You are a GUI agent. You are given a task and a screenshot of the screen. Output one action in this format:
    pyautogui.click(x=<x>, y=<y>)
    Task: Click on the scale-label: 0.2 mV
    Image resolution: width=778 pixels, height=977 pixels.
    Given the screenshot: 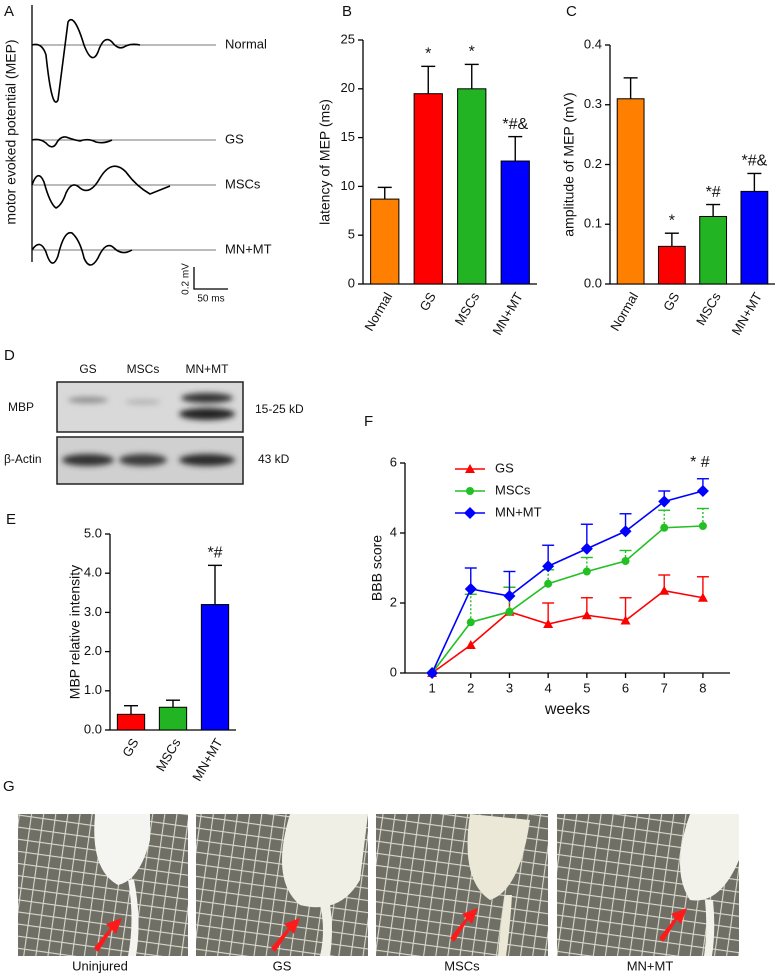 What is the action you would take?
    pyautogui.click(x=186, y=279)
    